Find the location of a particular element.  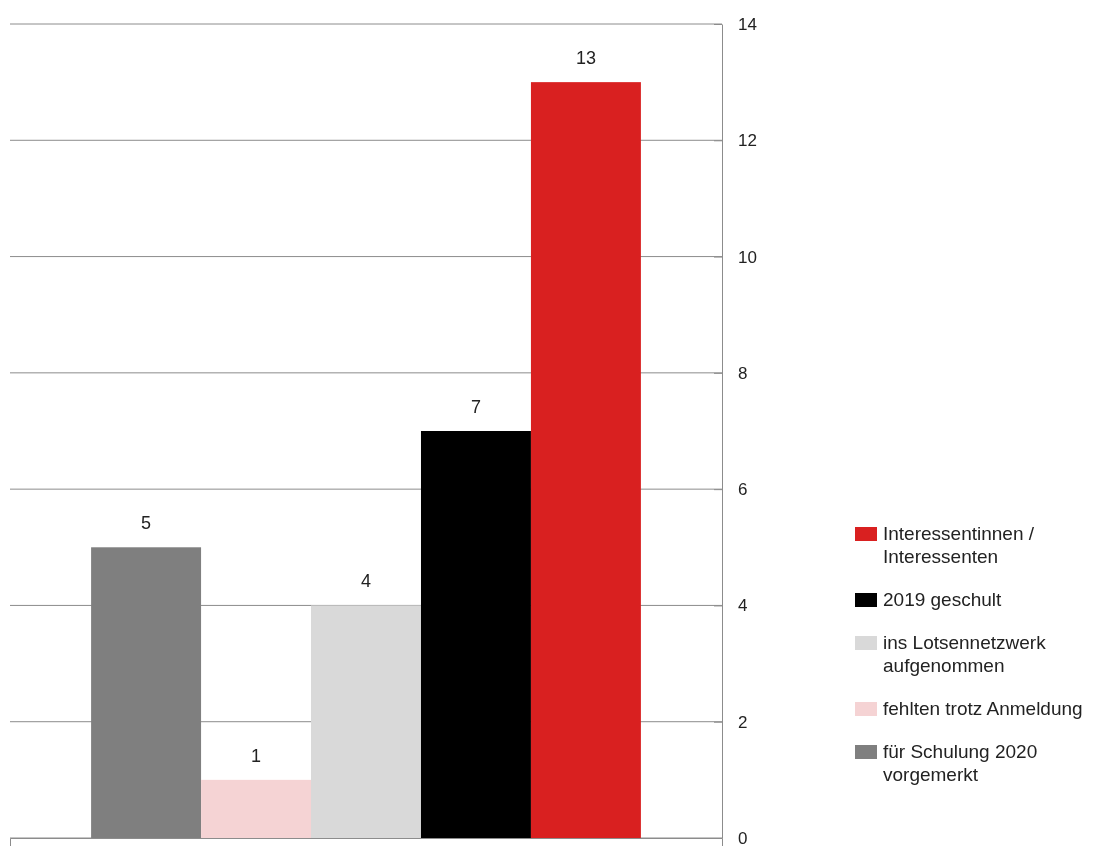

y-tick-label: 10 is located at coordinates (747, 257).